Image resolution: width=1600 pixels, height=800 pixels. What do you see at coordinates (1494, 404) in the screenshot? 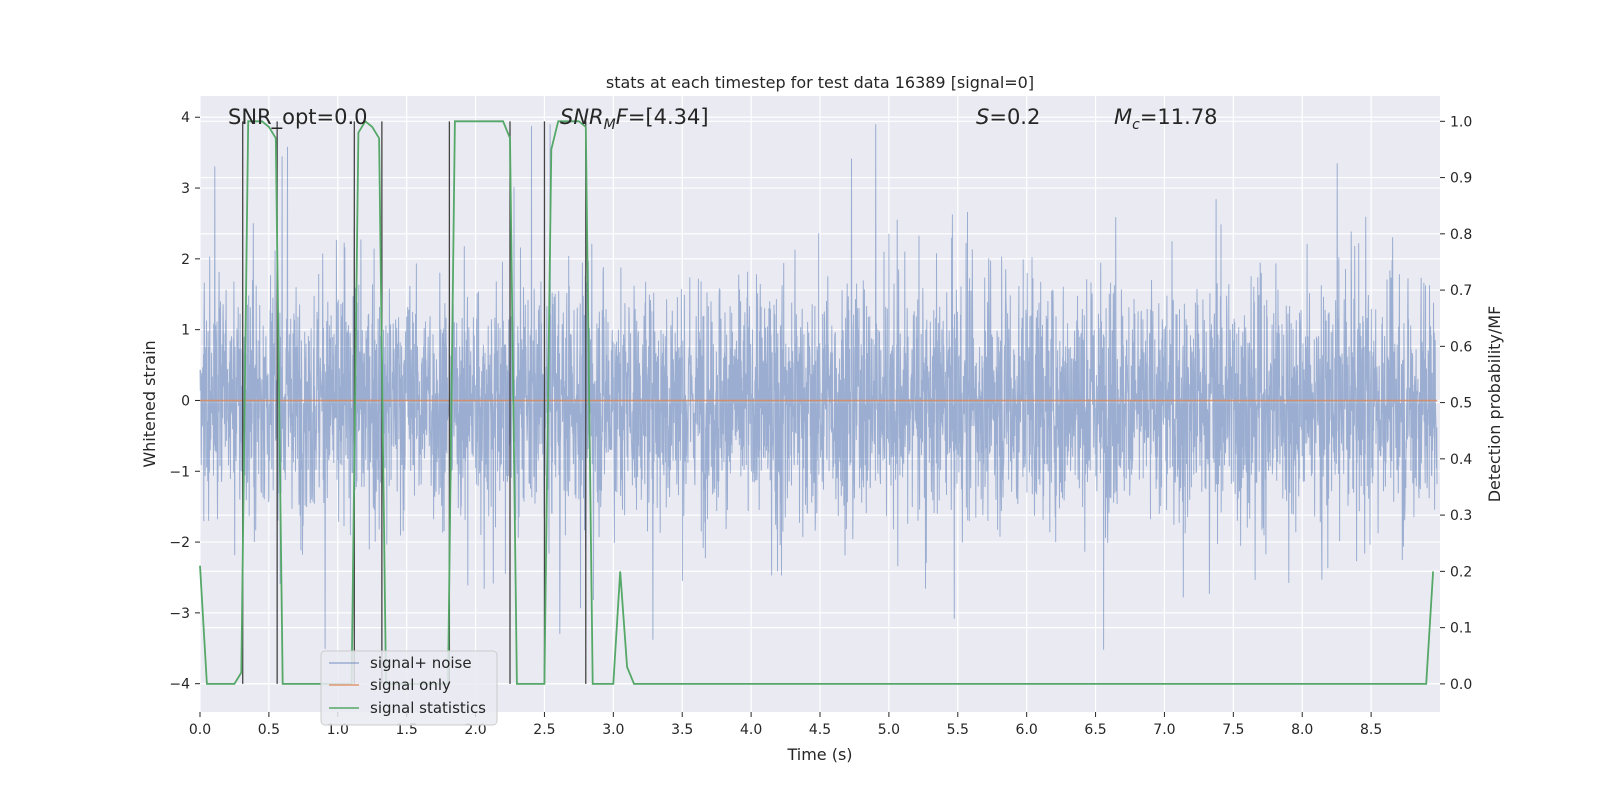
I see `y-right-axis-label: Detection probability/MF` at bounding box center [1494, 404].